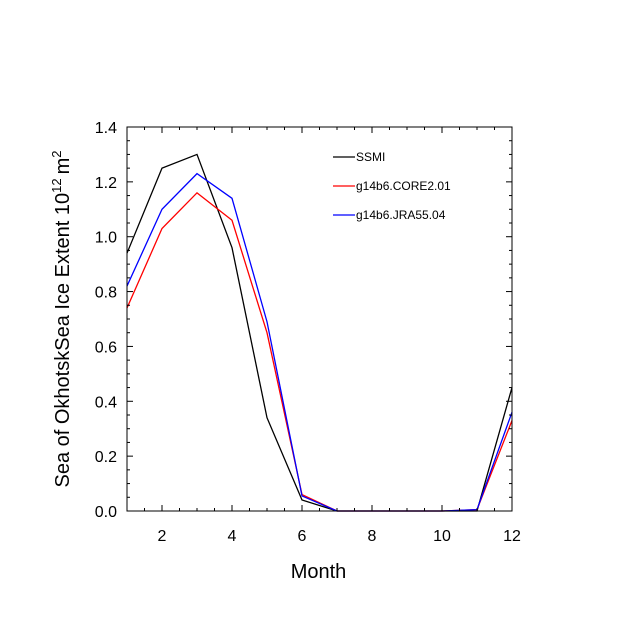  Describe the element at coordinates (106, 183) in the screenshot. I see `y-tick-label: 1.2` at that location.